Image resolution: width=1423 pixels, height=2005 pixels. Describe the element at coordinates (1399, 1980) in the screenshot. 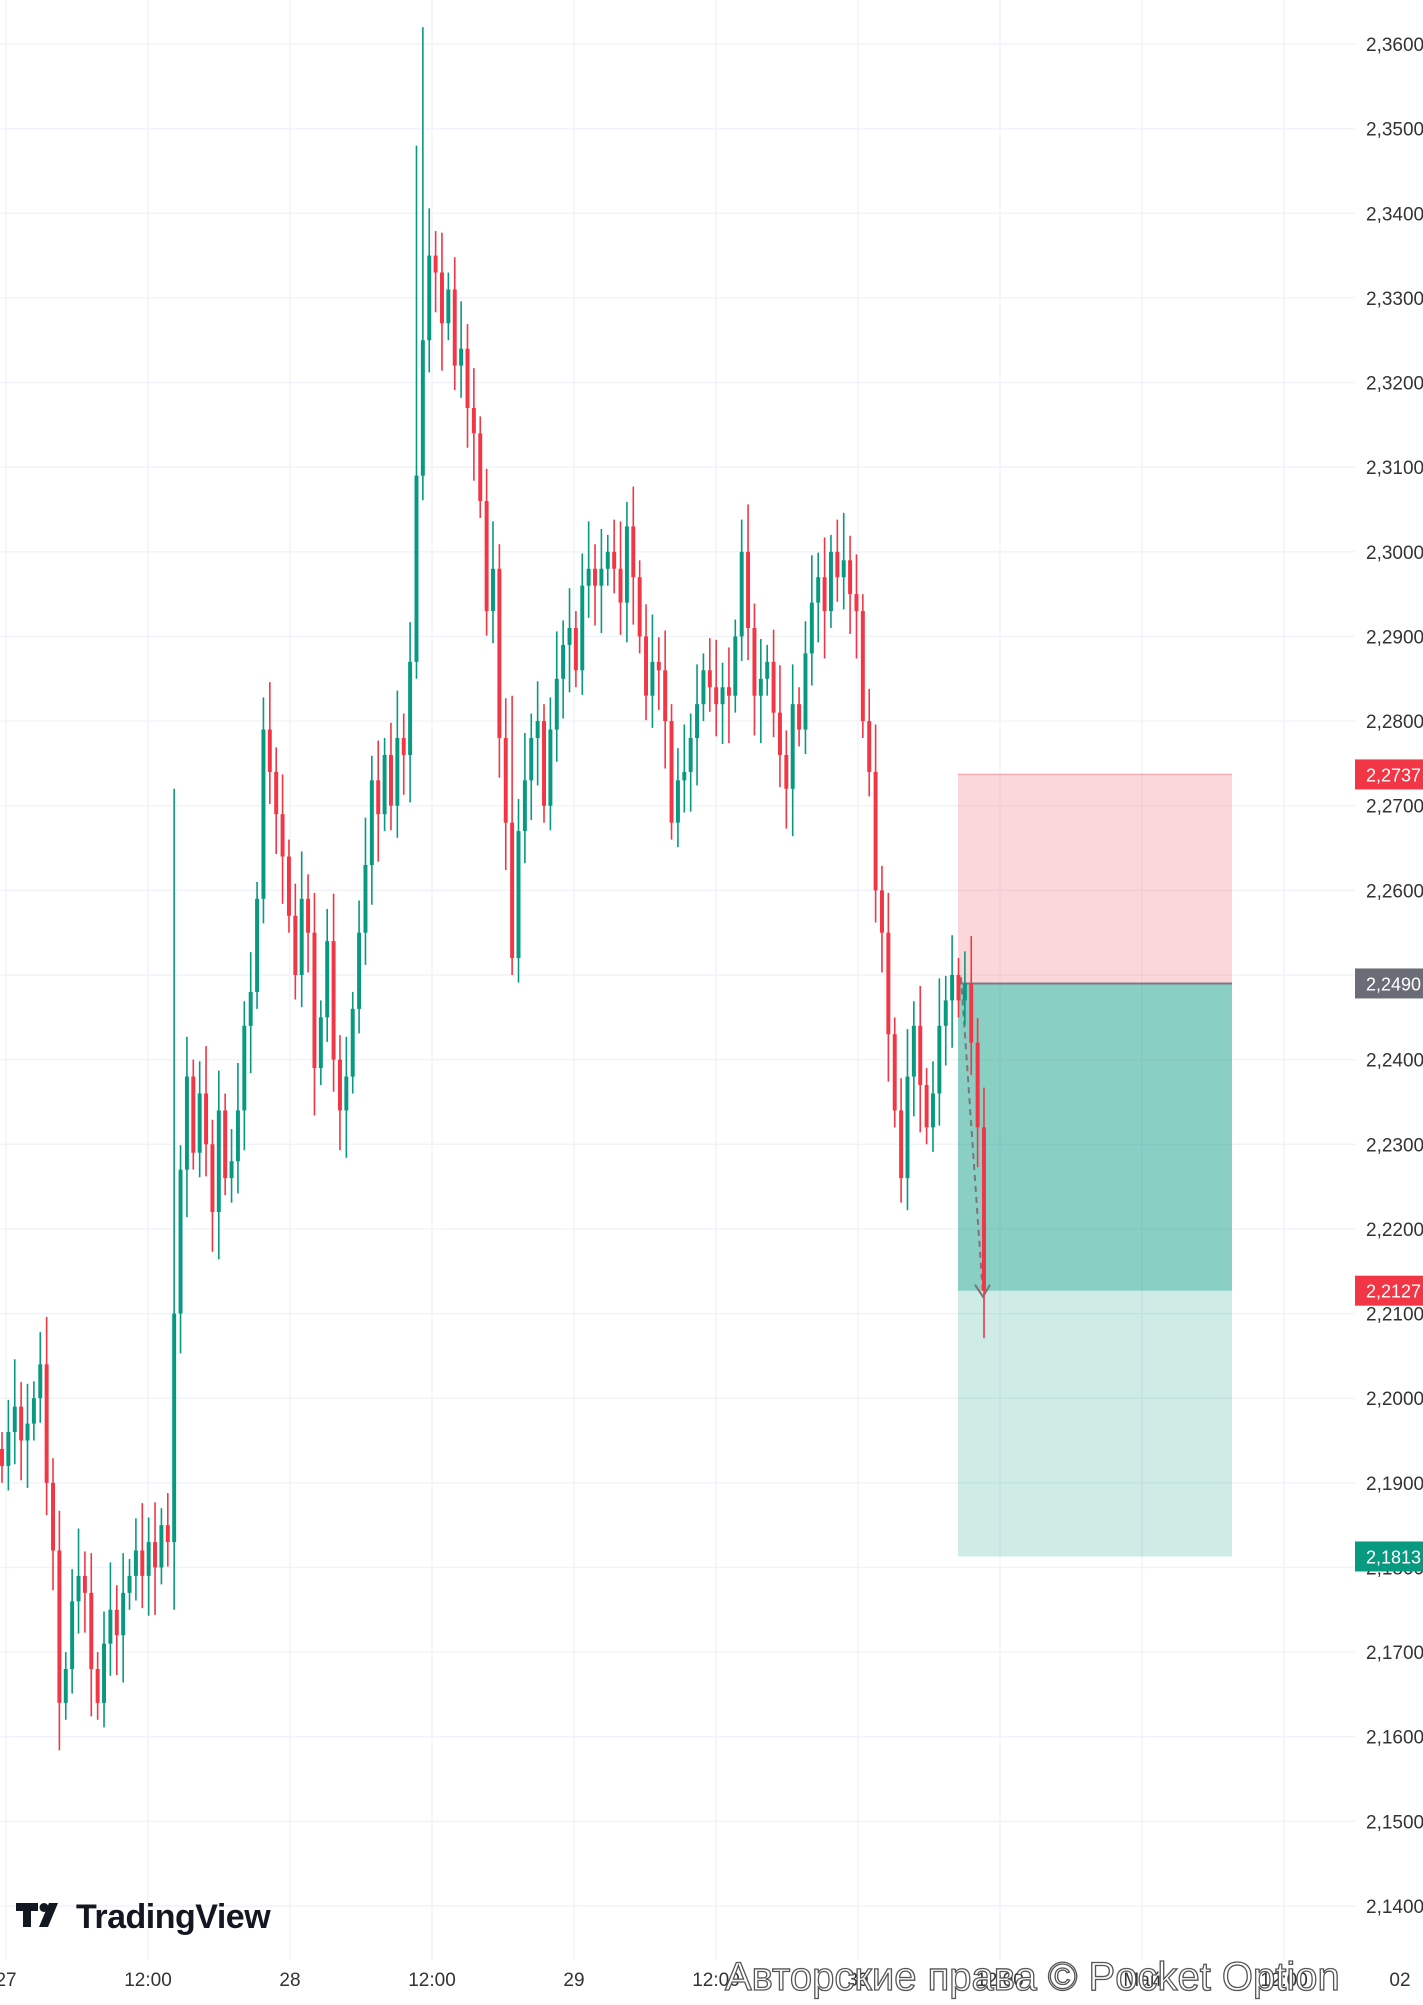

I see `time-tick-label: 02` at that location.